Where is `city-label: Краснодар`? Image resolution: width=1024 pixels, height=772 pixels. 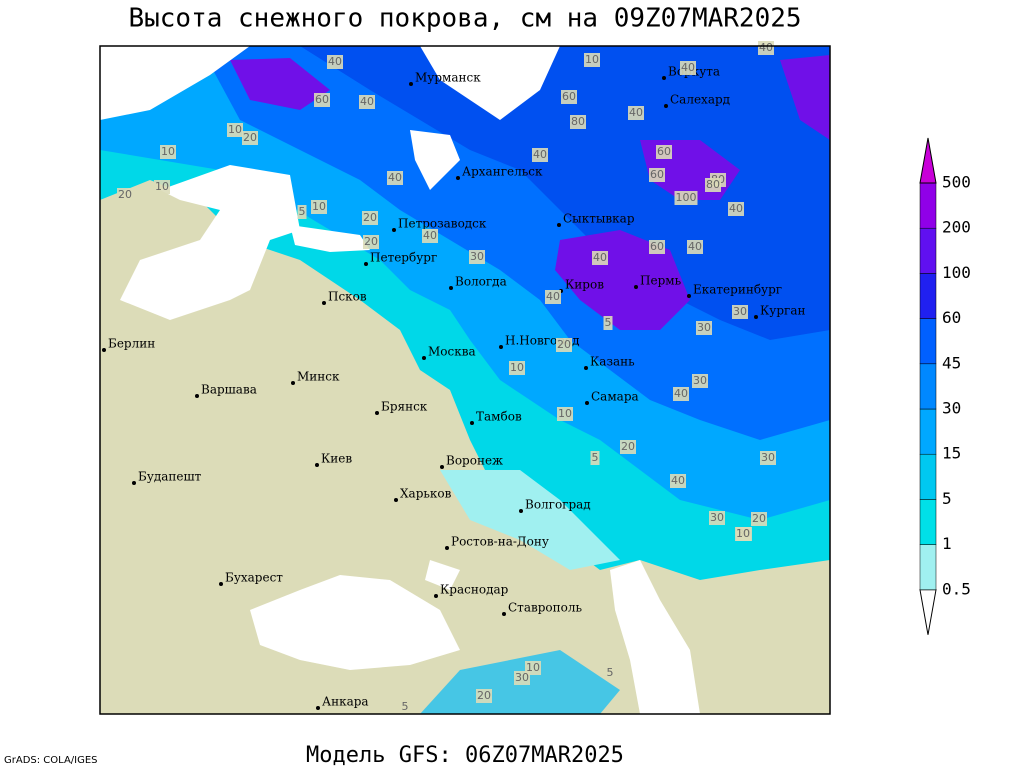 city-label: Краснодар is located at coordinates (474, 590).